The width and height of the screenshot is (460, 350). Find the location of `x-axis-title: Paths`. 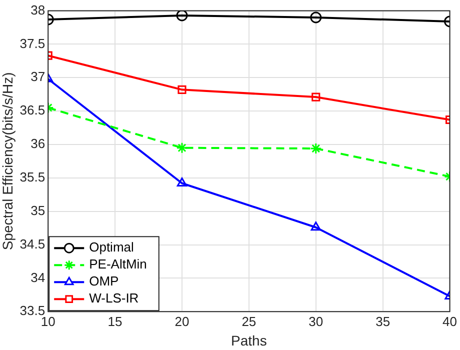

x-axis-title: Paths is located at coordinates (249, 340).